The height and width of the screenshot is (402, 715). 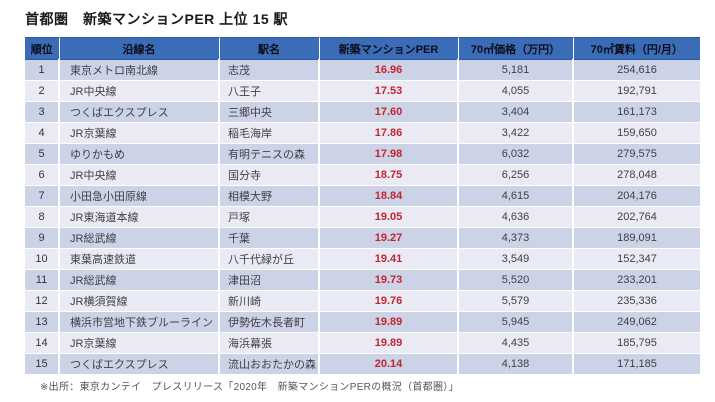 I want to click on per-cell: 17.86, so click(x=389, y=133).